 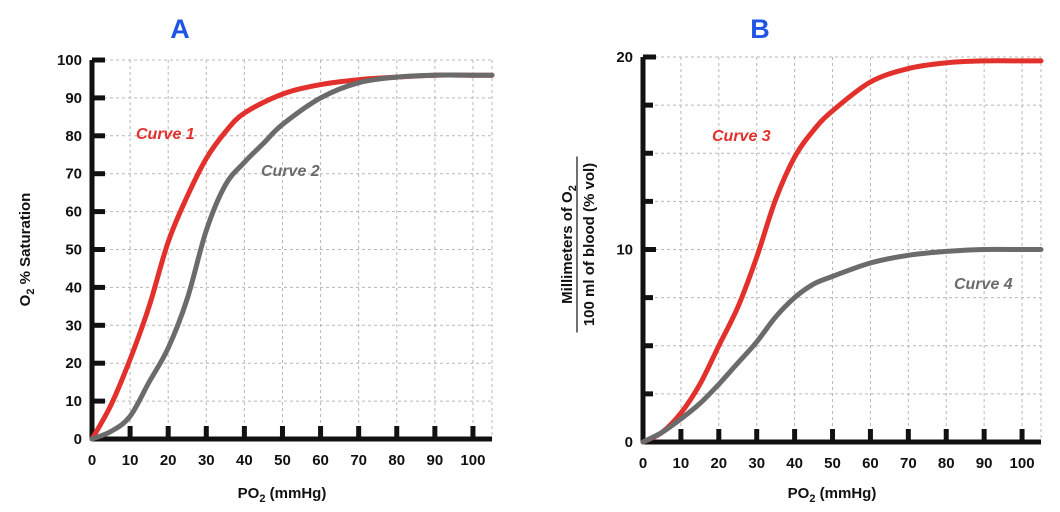 What do you see at coordinates (69, 60) in the screenshot?
I see `y-tick-label: 100` at bounding box center [69, 60].